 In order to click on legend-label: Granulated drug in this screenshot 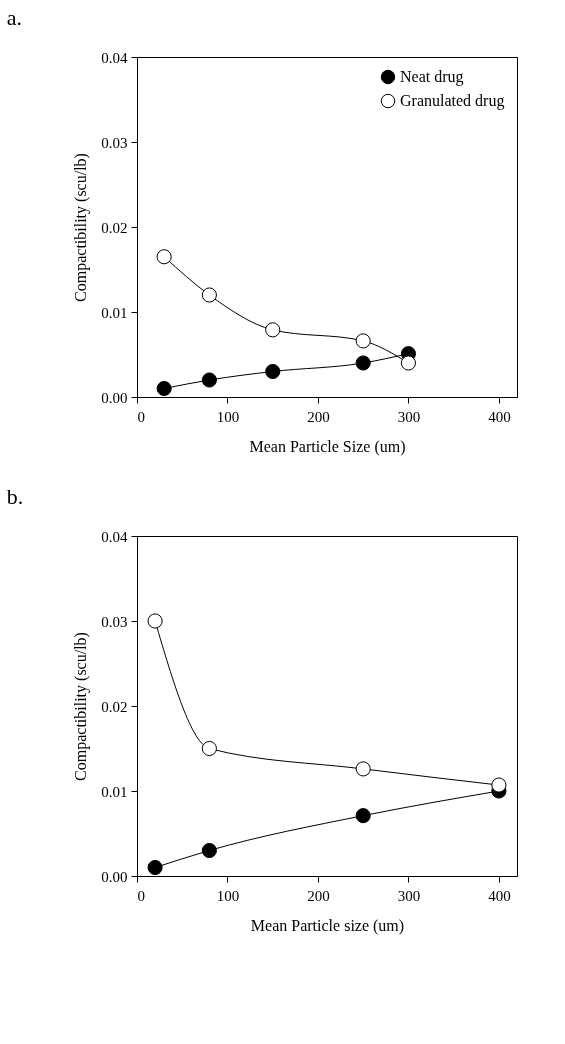, I will do `click(452, 101)`.